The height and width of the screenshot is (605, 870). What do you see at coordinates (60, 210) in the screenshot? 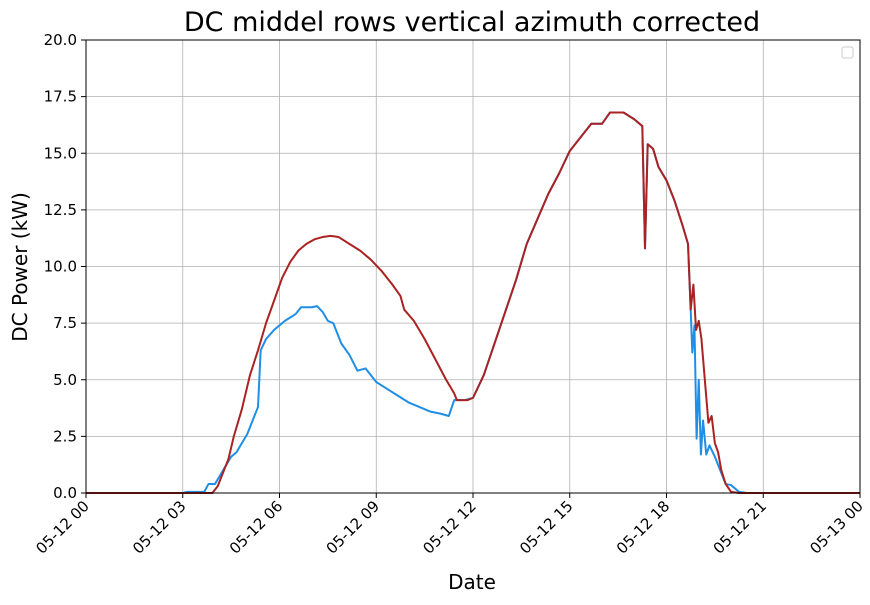
I see `y-tick-label: 12.5` at bounding box center [60, 210].